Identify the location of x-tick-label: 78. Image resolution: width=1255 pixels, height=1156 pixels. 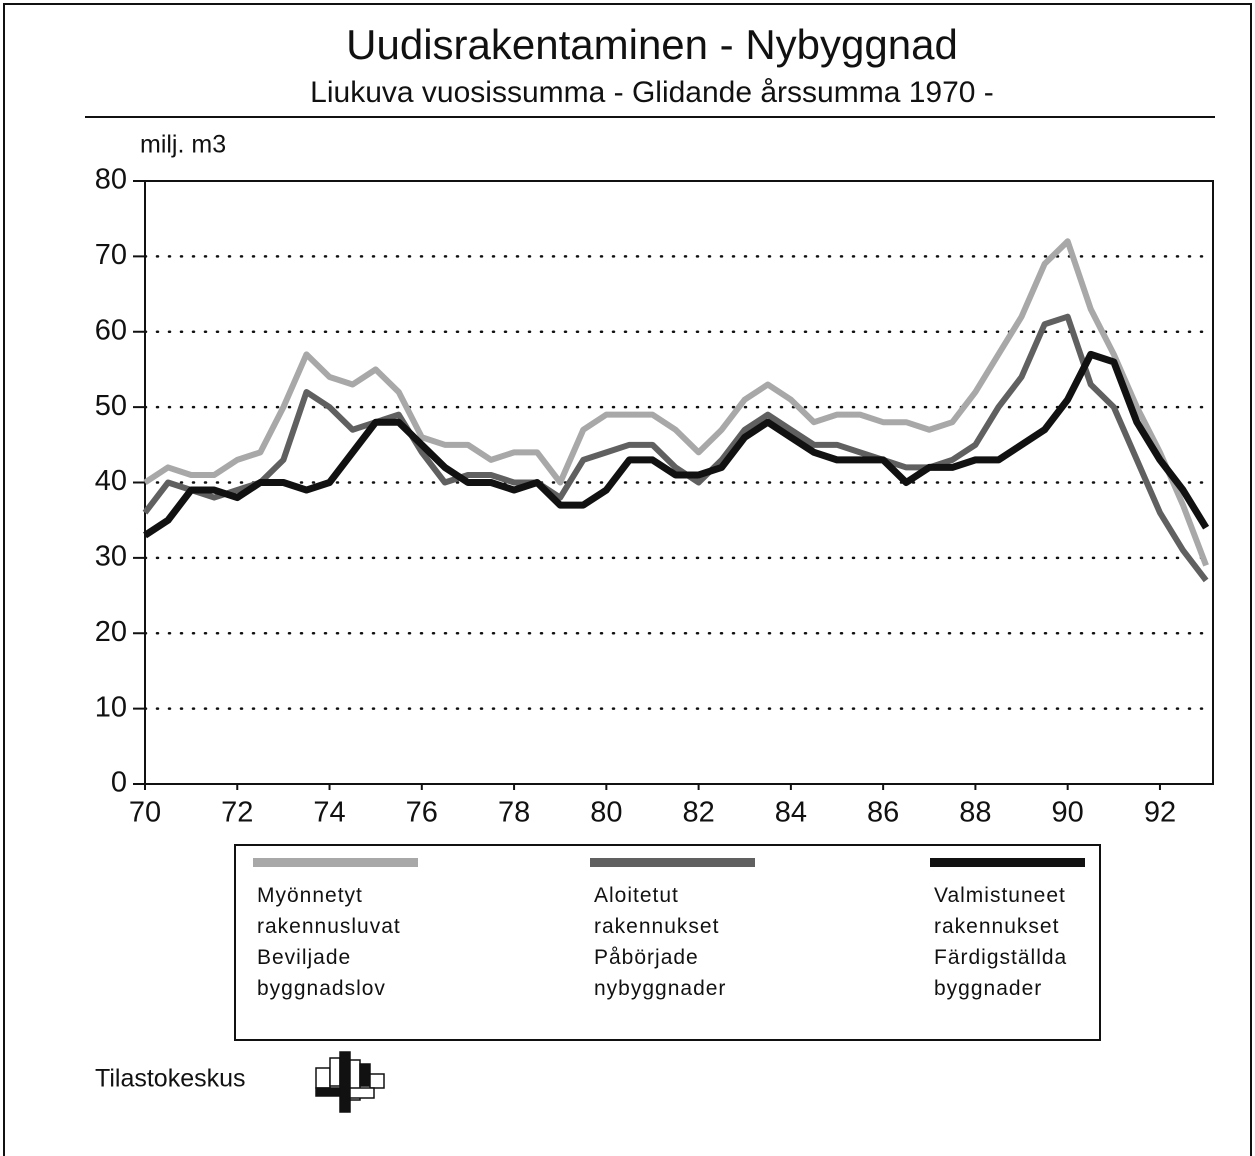
(514, 813).